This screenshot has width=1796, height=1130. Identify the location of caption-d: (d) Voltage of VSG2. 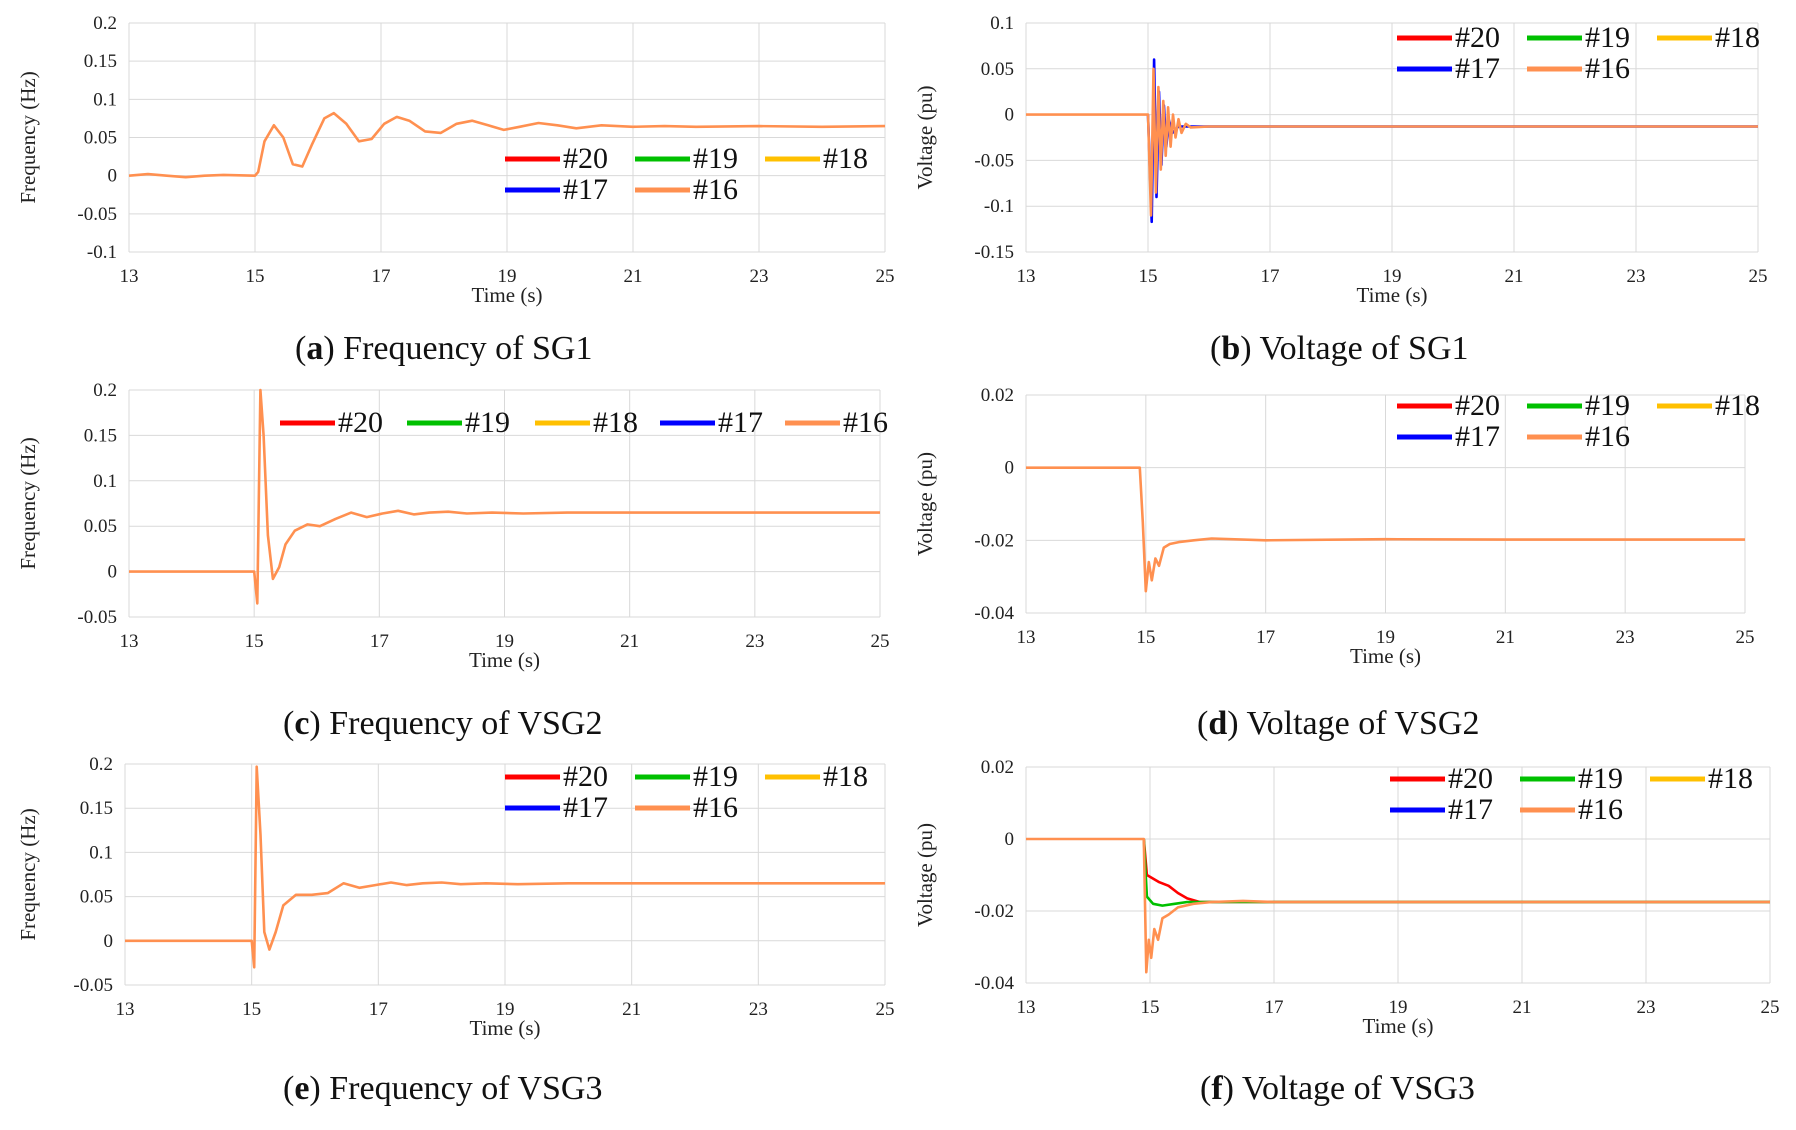
(1338, 723).